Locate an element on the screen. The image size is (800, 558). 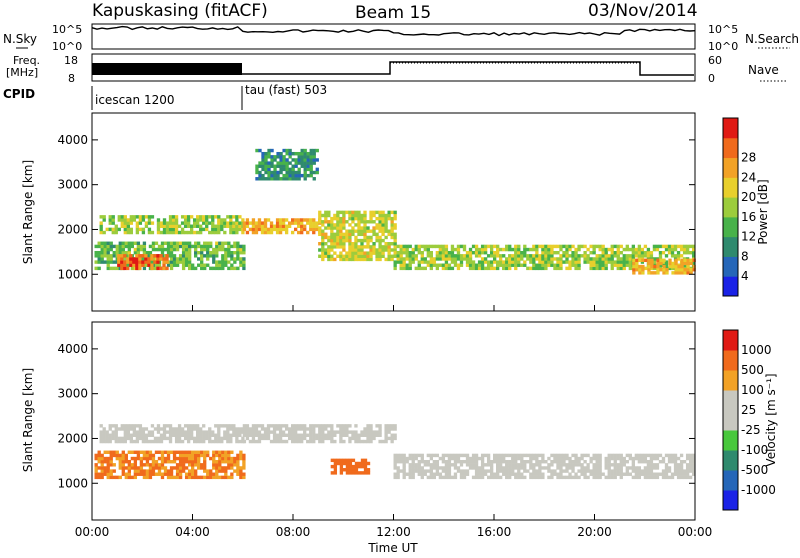
ytick-label: 4000 is located at coordinates (72, 349).